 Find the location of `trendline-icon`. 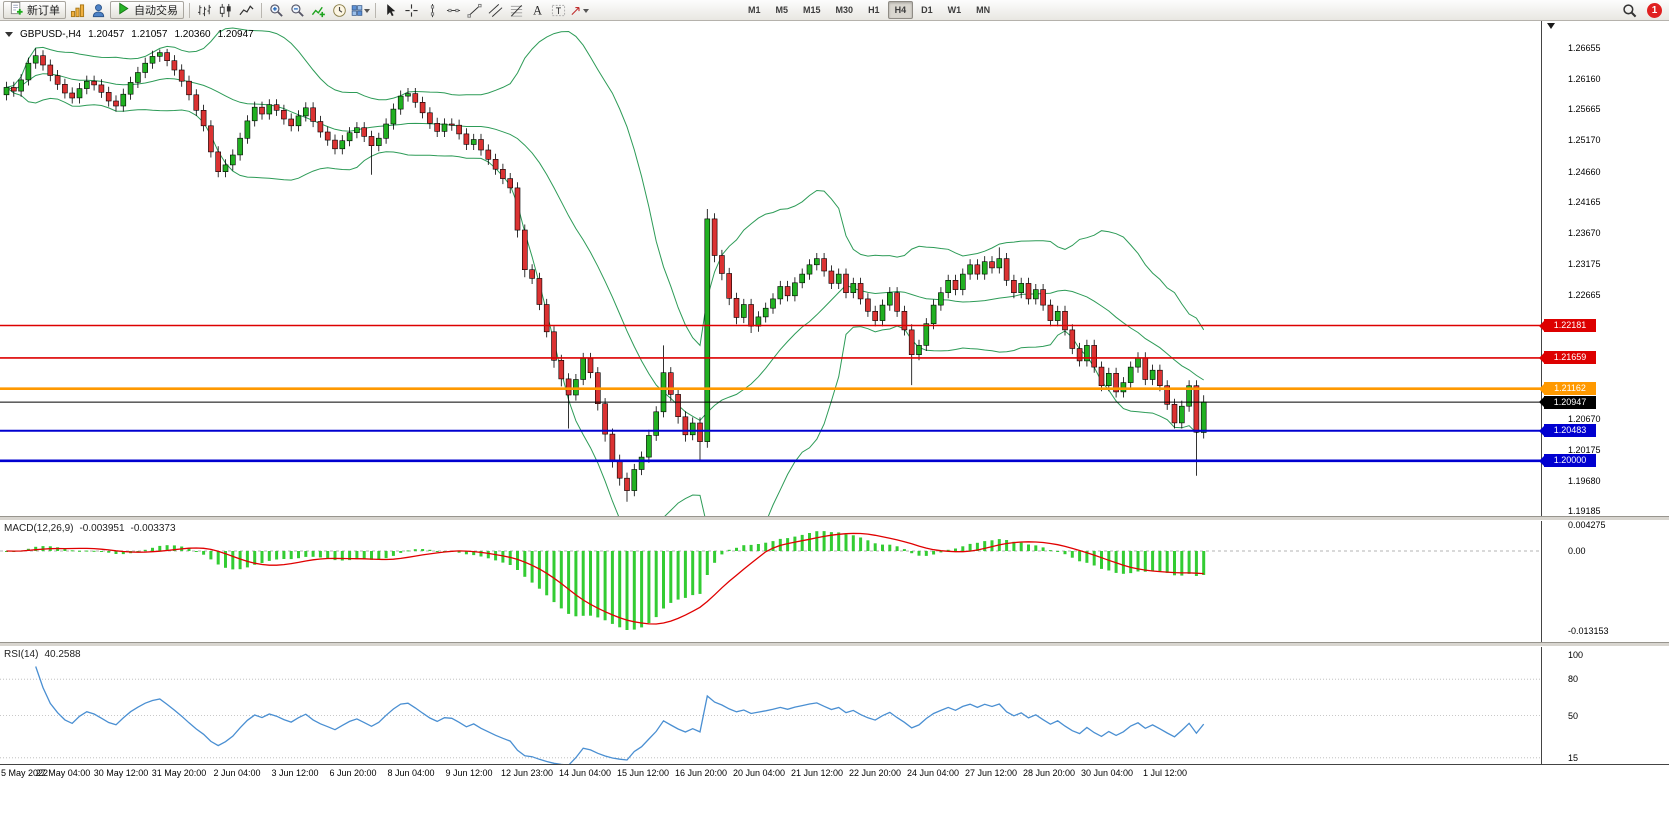

trendline-icon is located at coordinates (474, 10).